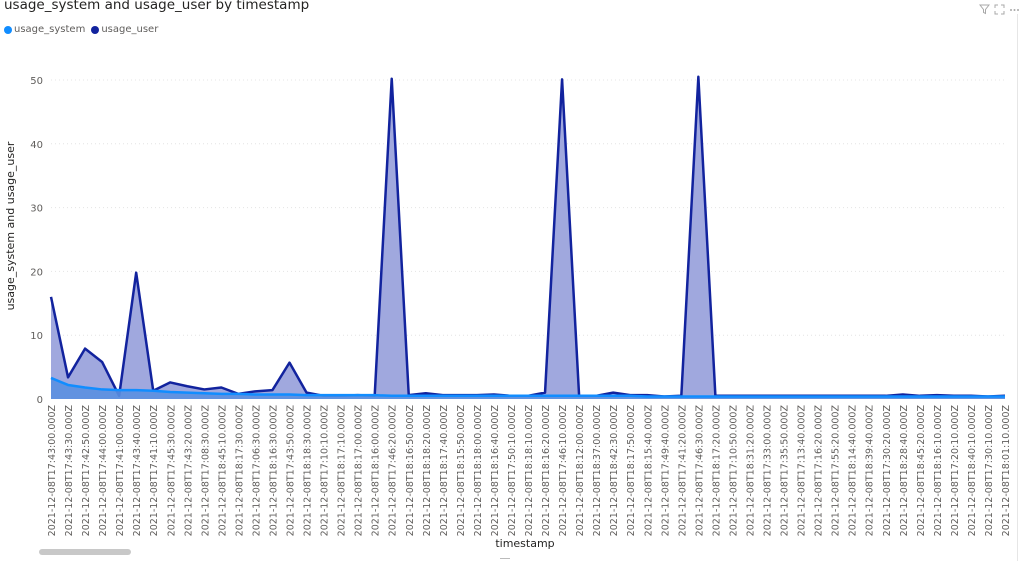 The image size is (1024, 563). Describe the element at coordinates (85, 552) in the screenshot. I see `horizontal-scrollbar` at that location.